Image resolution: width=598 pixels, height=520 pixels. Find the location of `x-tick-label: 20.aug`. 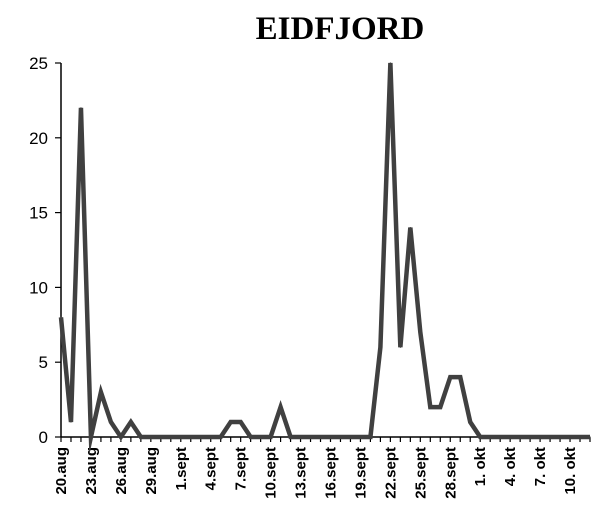

x-tick-label: 20.aug is located at coordinates (61, 471).